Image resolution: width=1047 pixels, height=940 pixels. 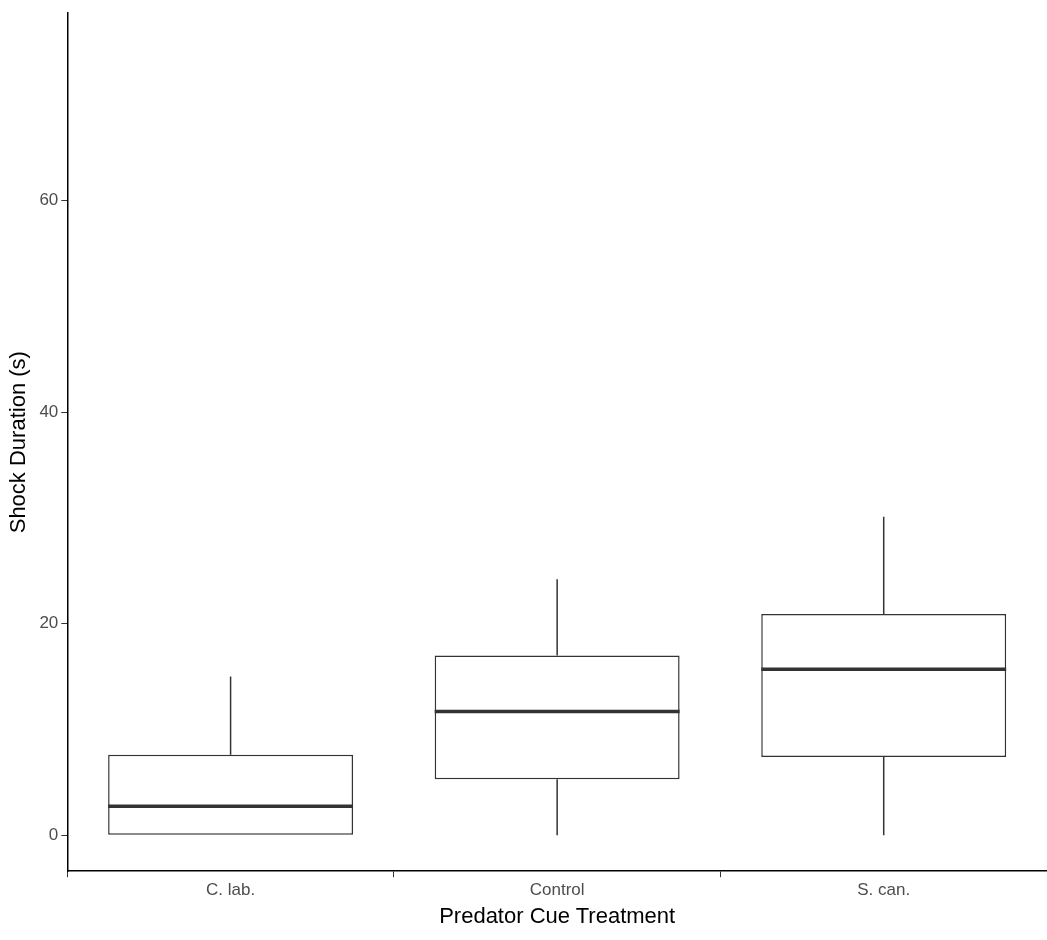 I want to click on x-tick-label: C. lab., so click(x=231, y=890).